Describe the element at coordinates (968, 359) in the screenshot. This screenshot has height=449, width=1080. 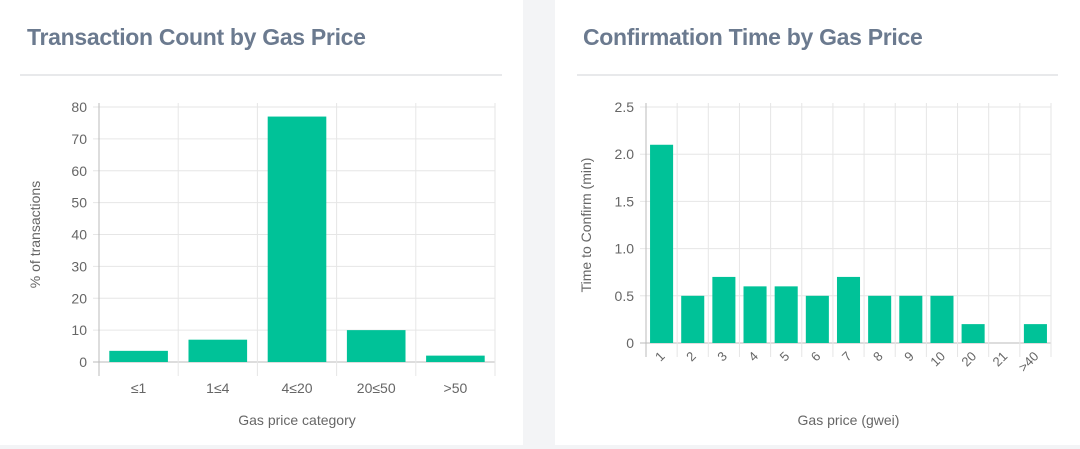
I see `x-tick-label: 20` at that location.